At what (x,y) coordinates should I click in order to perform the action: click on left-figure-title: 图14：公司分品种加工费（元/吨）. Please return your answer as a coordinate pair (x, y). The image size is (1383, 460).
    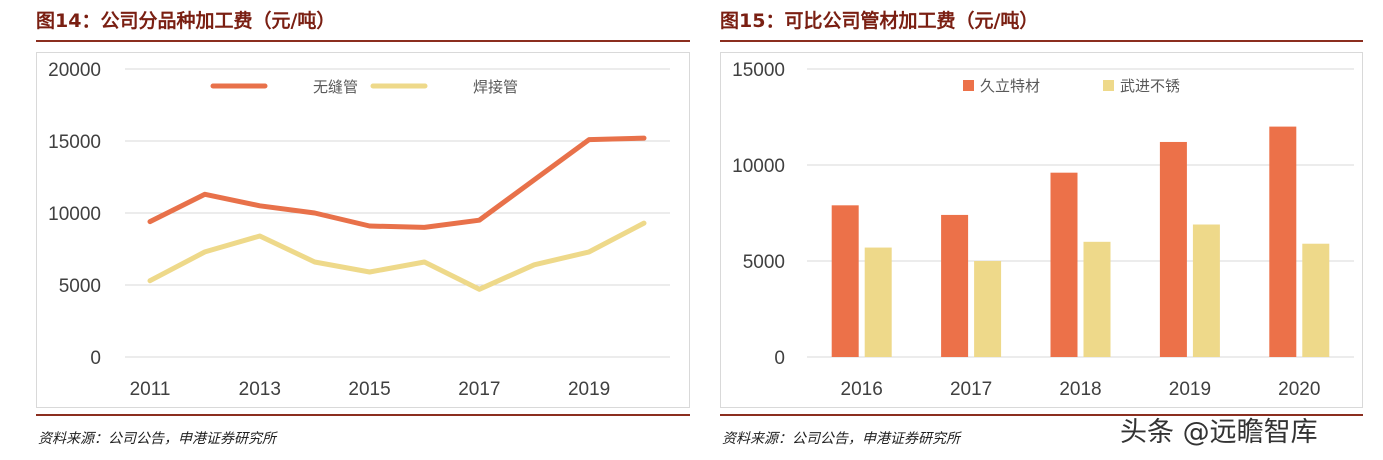
    Looking at the image, I should click on (186, 21).